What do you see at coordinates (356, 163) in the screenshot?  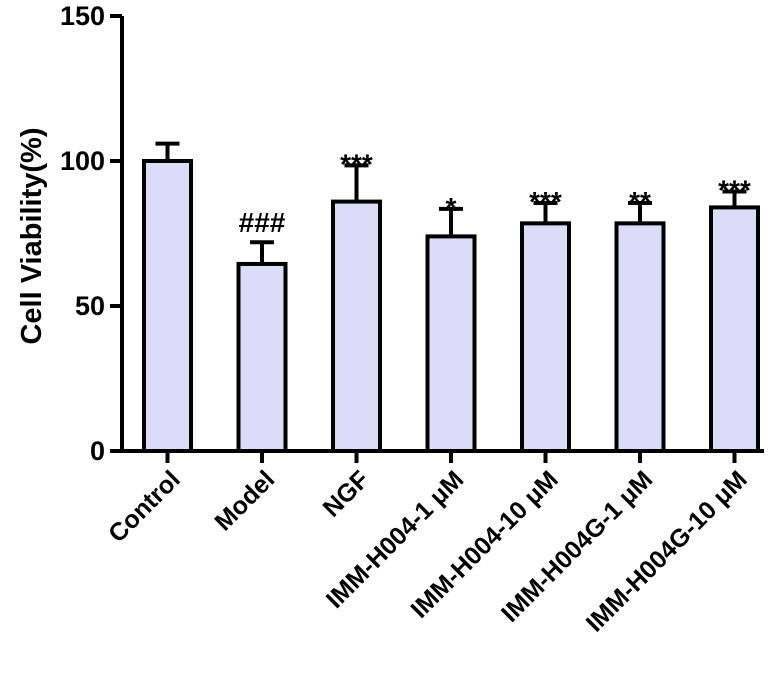 I see `significance-label-2: ***` at bounding box center [356, 163].